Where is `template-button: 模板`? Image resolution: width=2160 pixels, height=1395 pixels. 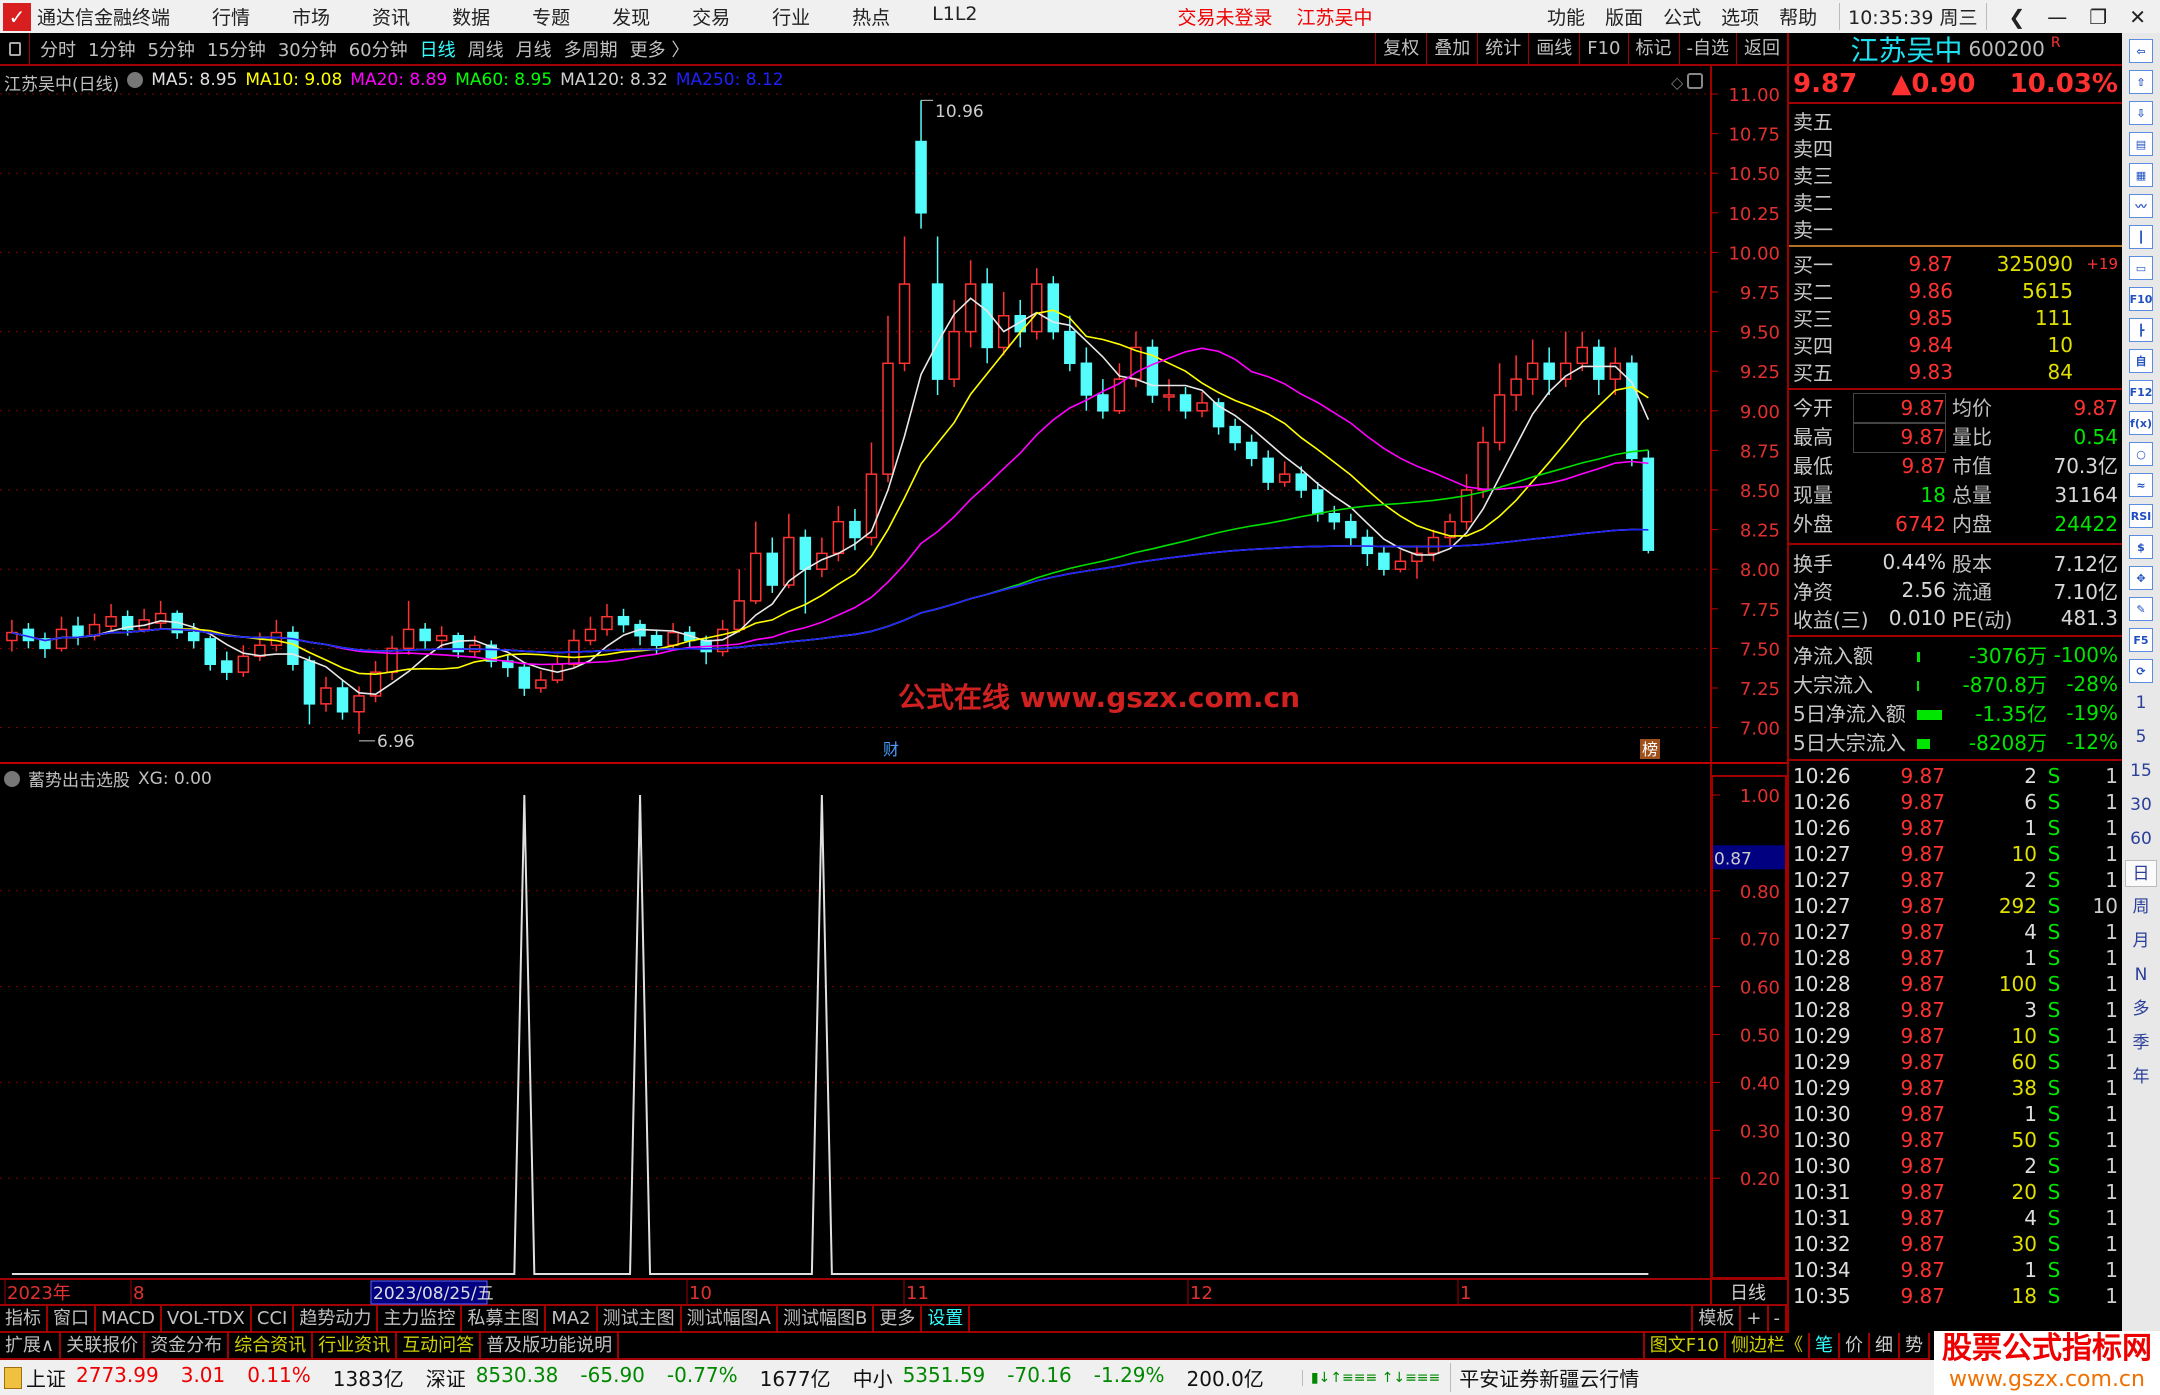 template-button: 模板 is located at coordinates (1717, 1318).